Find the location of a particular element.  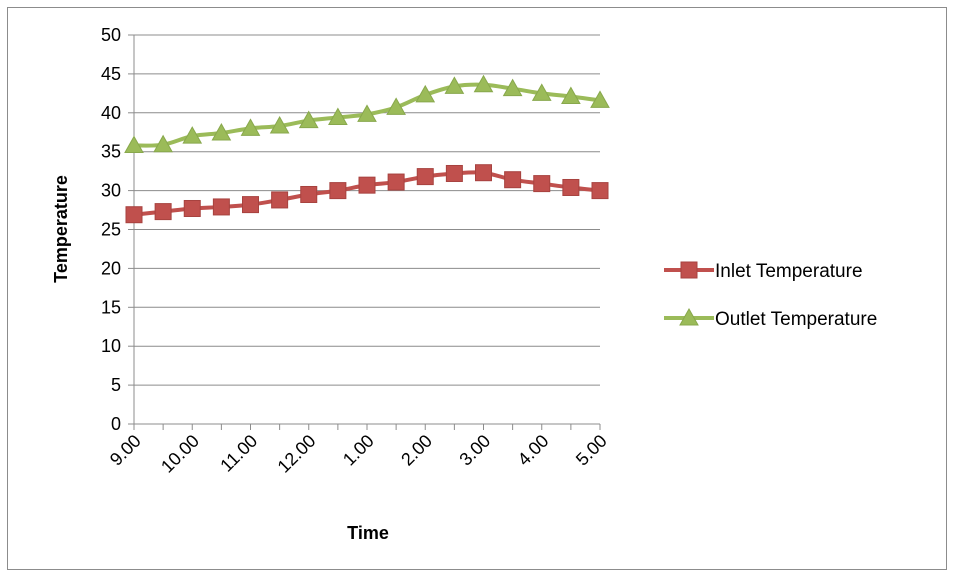

y-axis-title: Temperature is located at coordinates (61, 229).